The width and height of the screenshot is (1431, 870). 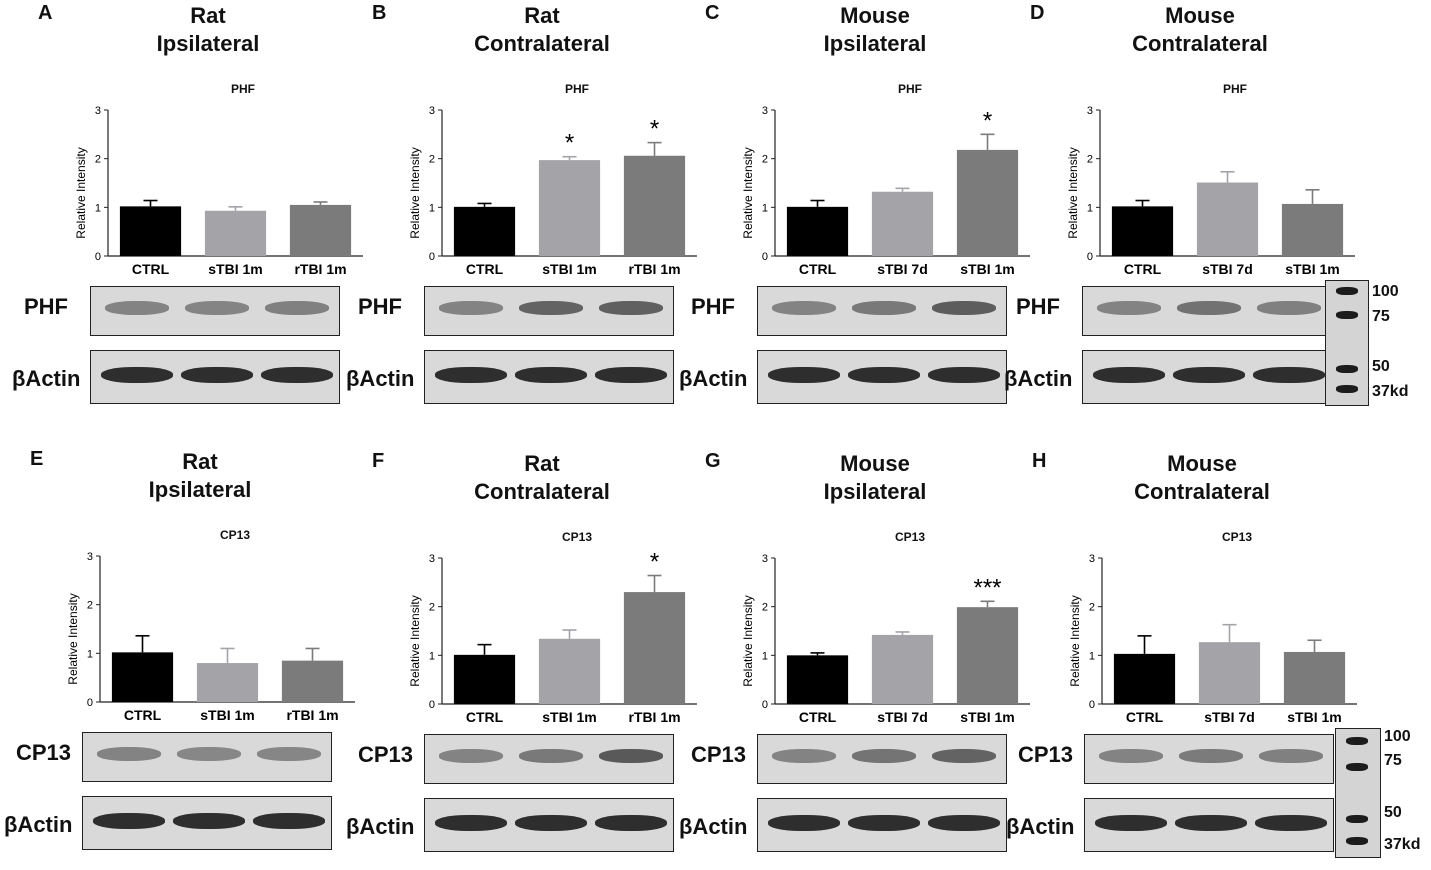 I want to click on significance-marker: ***, so click(x=987, y=587).